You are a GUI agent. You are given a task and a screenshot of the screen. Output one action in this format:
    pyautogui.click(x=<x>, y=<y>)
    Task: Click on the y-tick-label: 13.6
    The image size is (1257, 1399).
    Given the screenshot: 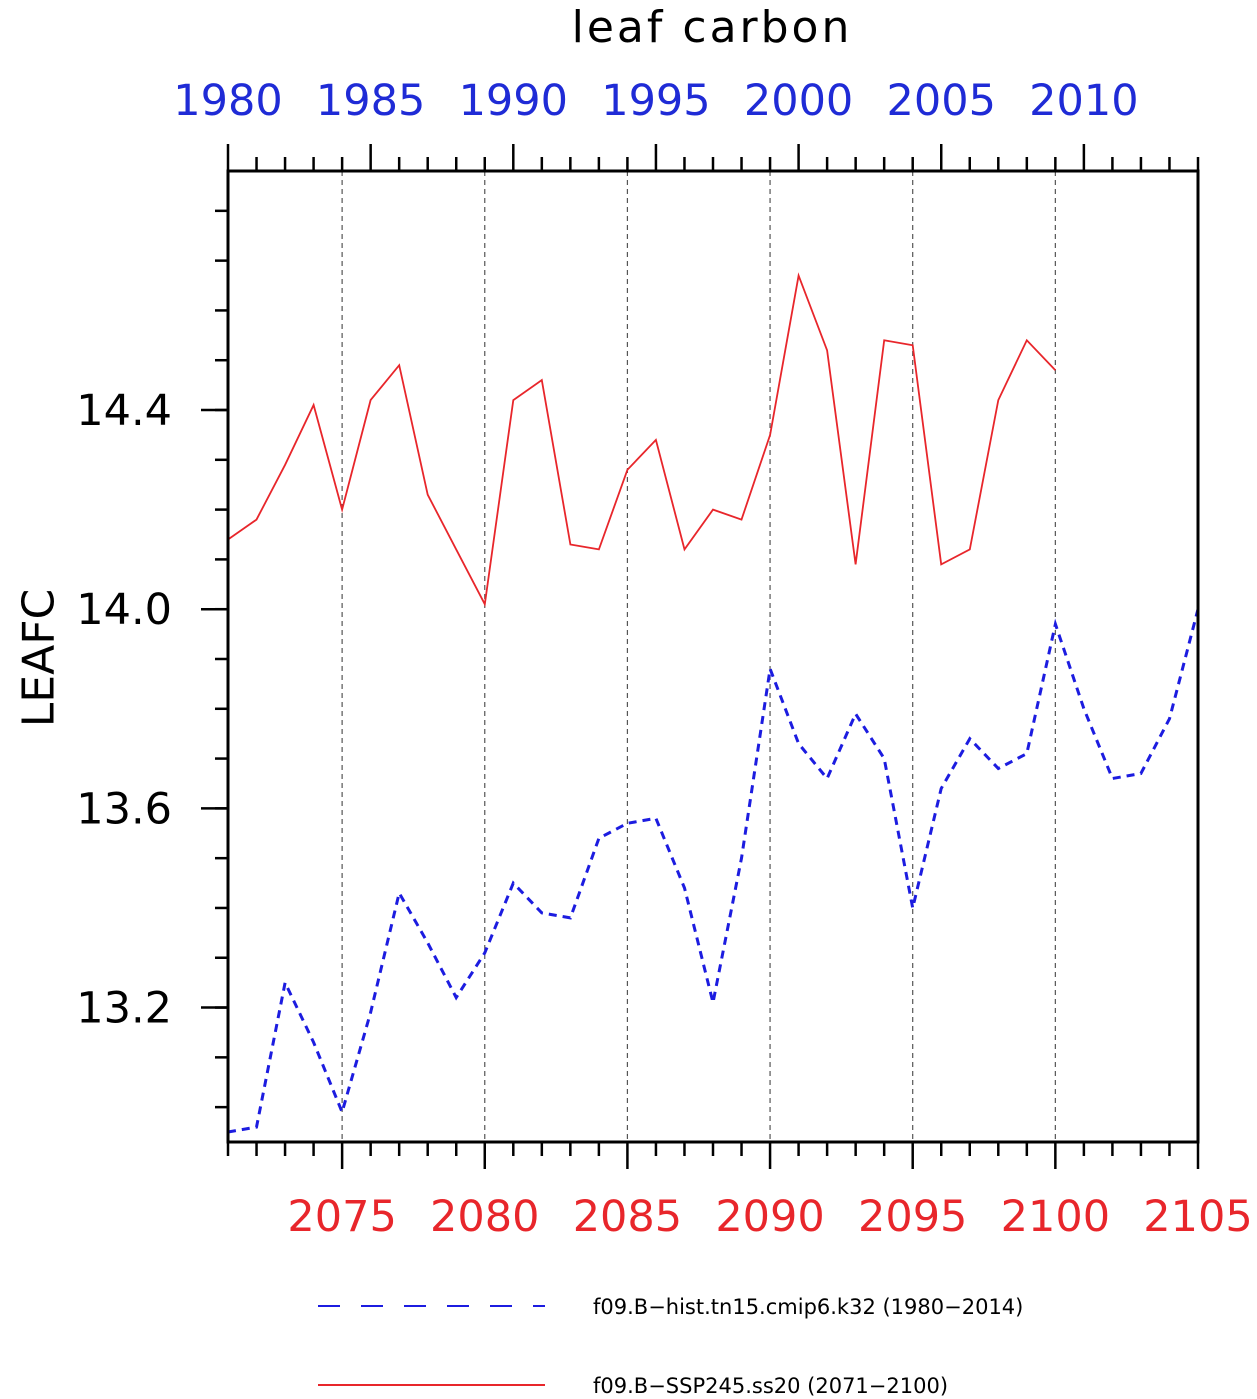 What is the action you would take?
    pyautogui.click(x=124, y=809)
    